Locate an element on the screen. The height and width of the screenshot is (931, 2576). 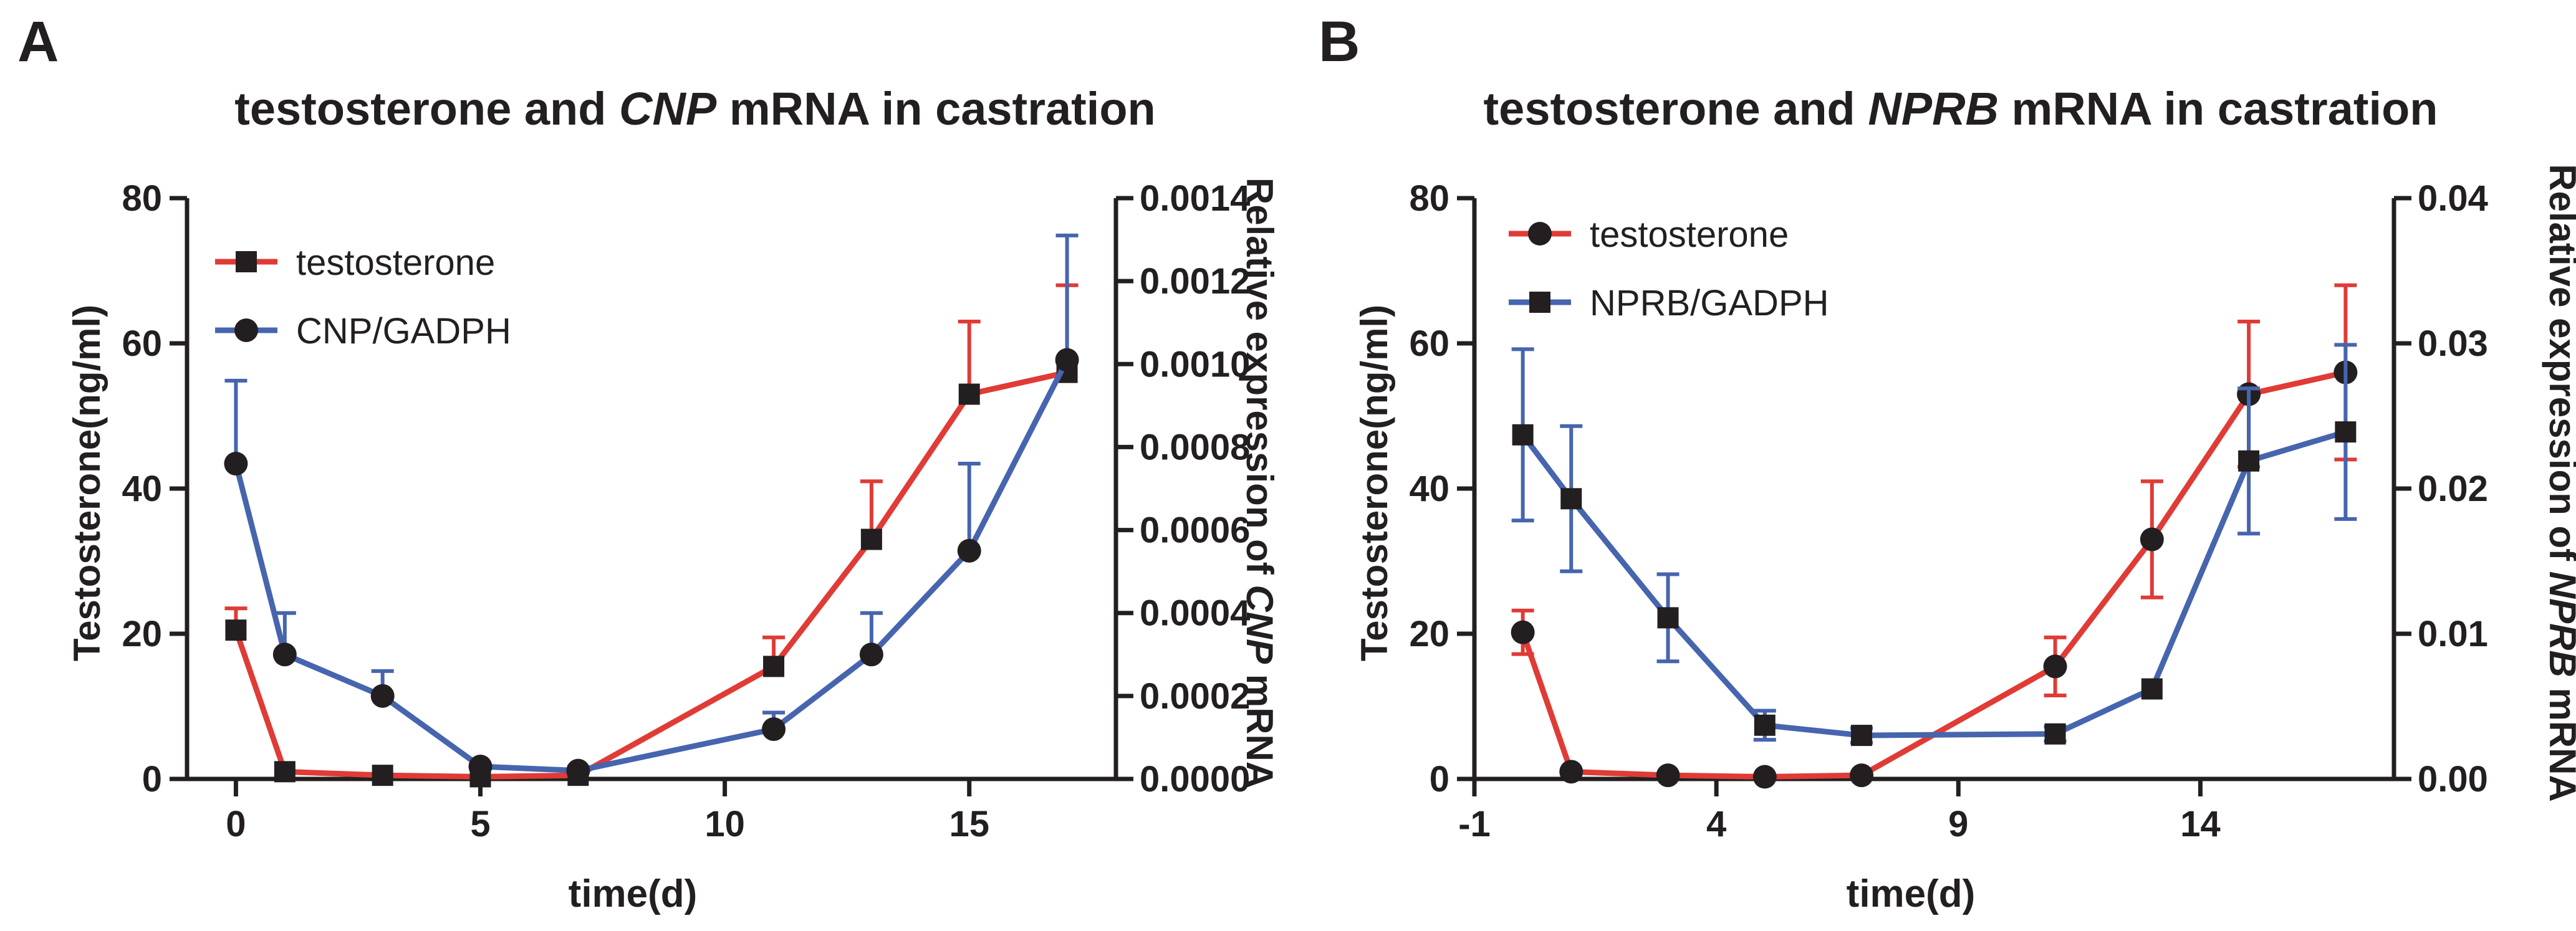
panel-a-legend-label: testosterone is located at coordinates (395, 262).